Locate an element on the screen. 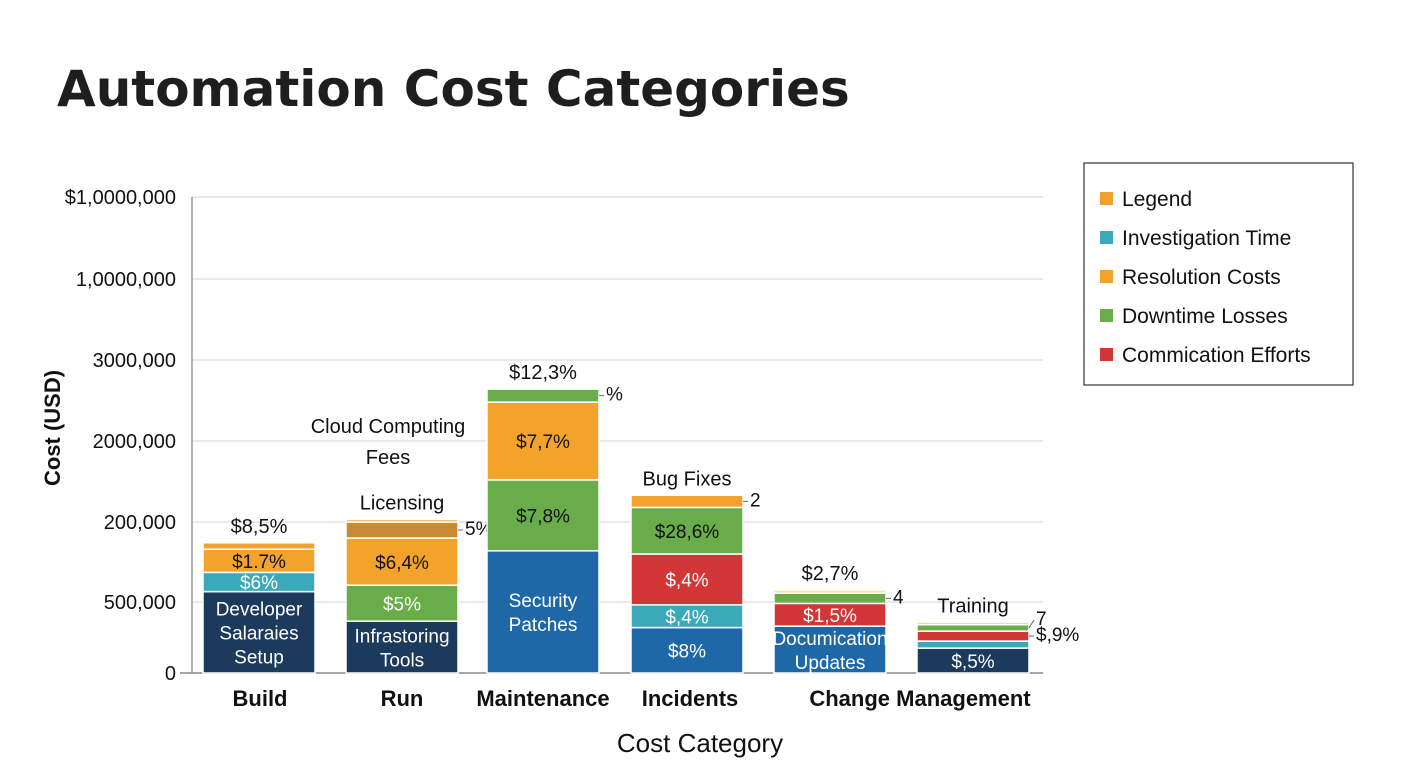 This screenshot has width=1408, height=768. y-tick-label: 2000,000 is located at coordinates (134, 442).